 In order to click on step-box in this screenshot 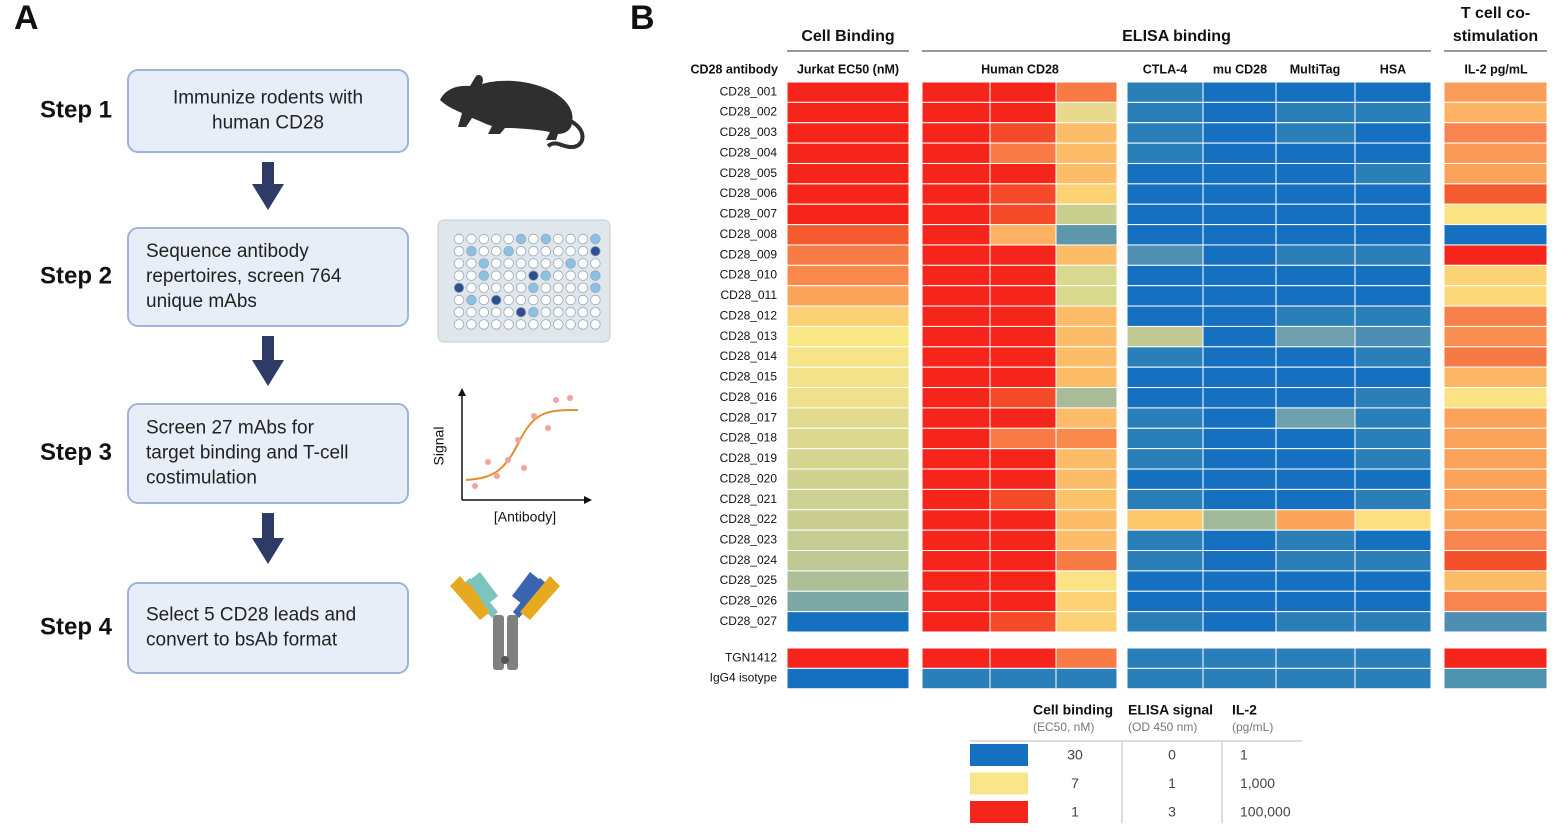, I will do `click(268, 277)`.